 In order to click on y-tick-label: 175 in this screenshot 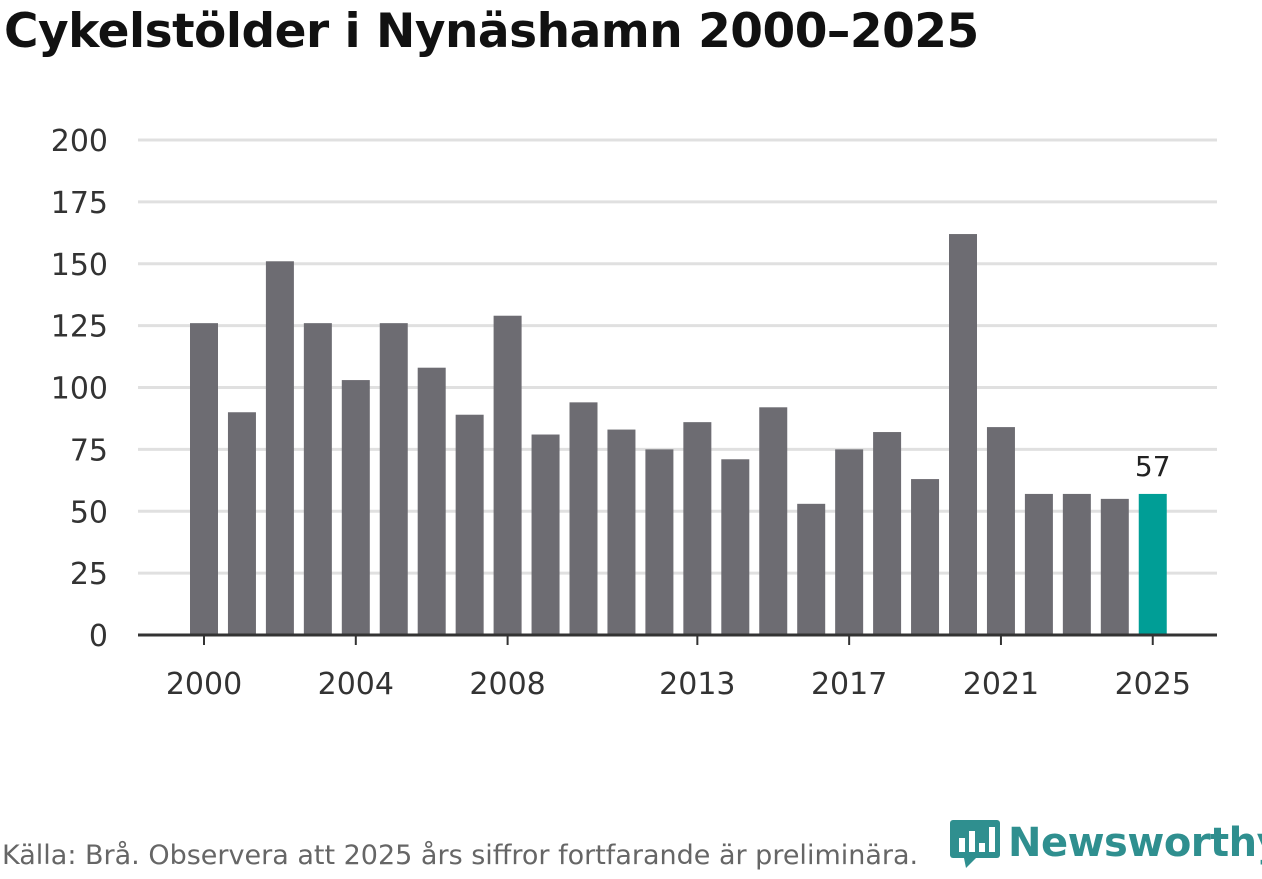, I will do `click(79, 203)`.